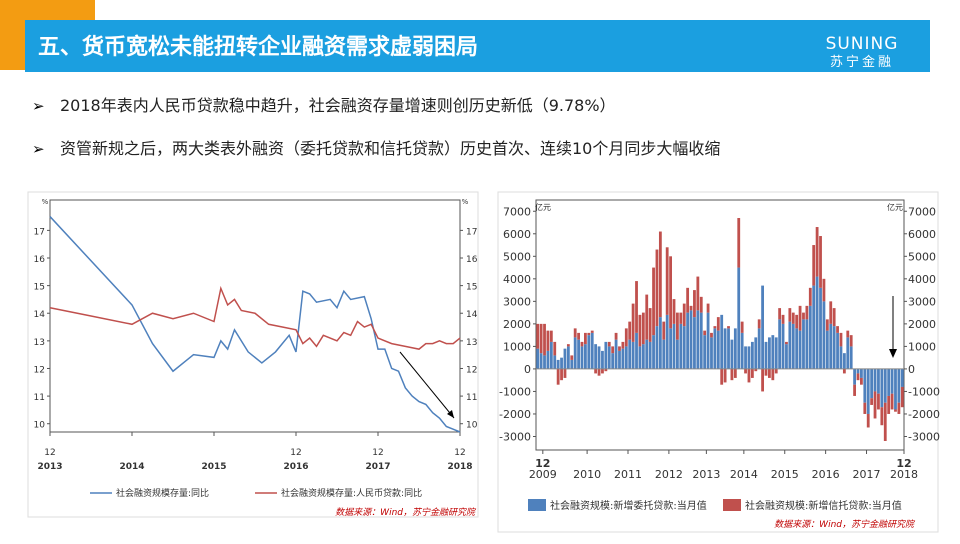  Describe the element at coordinates (922, 211) in the screenshot. I see `y2-tick-label: 7000` at that location.